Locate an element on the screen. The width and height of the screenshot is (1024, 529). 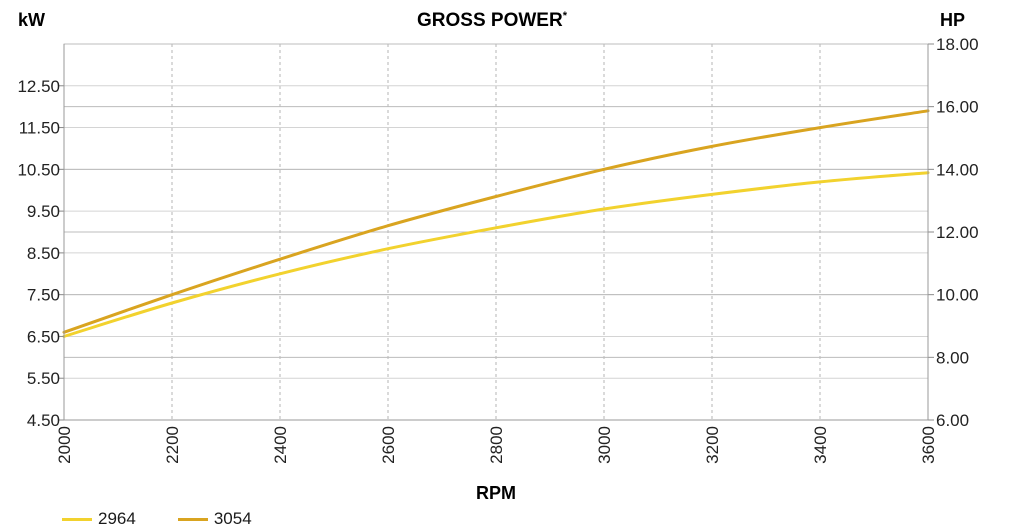
y-left-tick-label: 5.50 is located at coordinates (43, 378).